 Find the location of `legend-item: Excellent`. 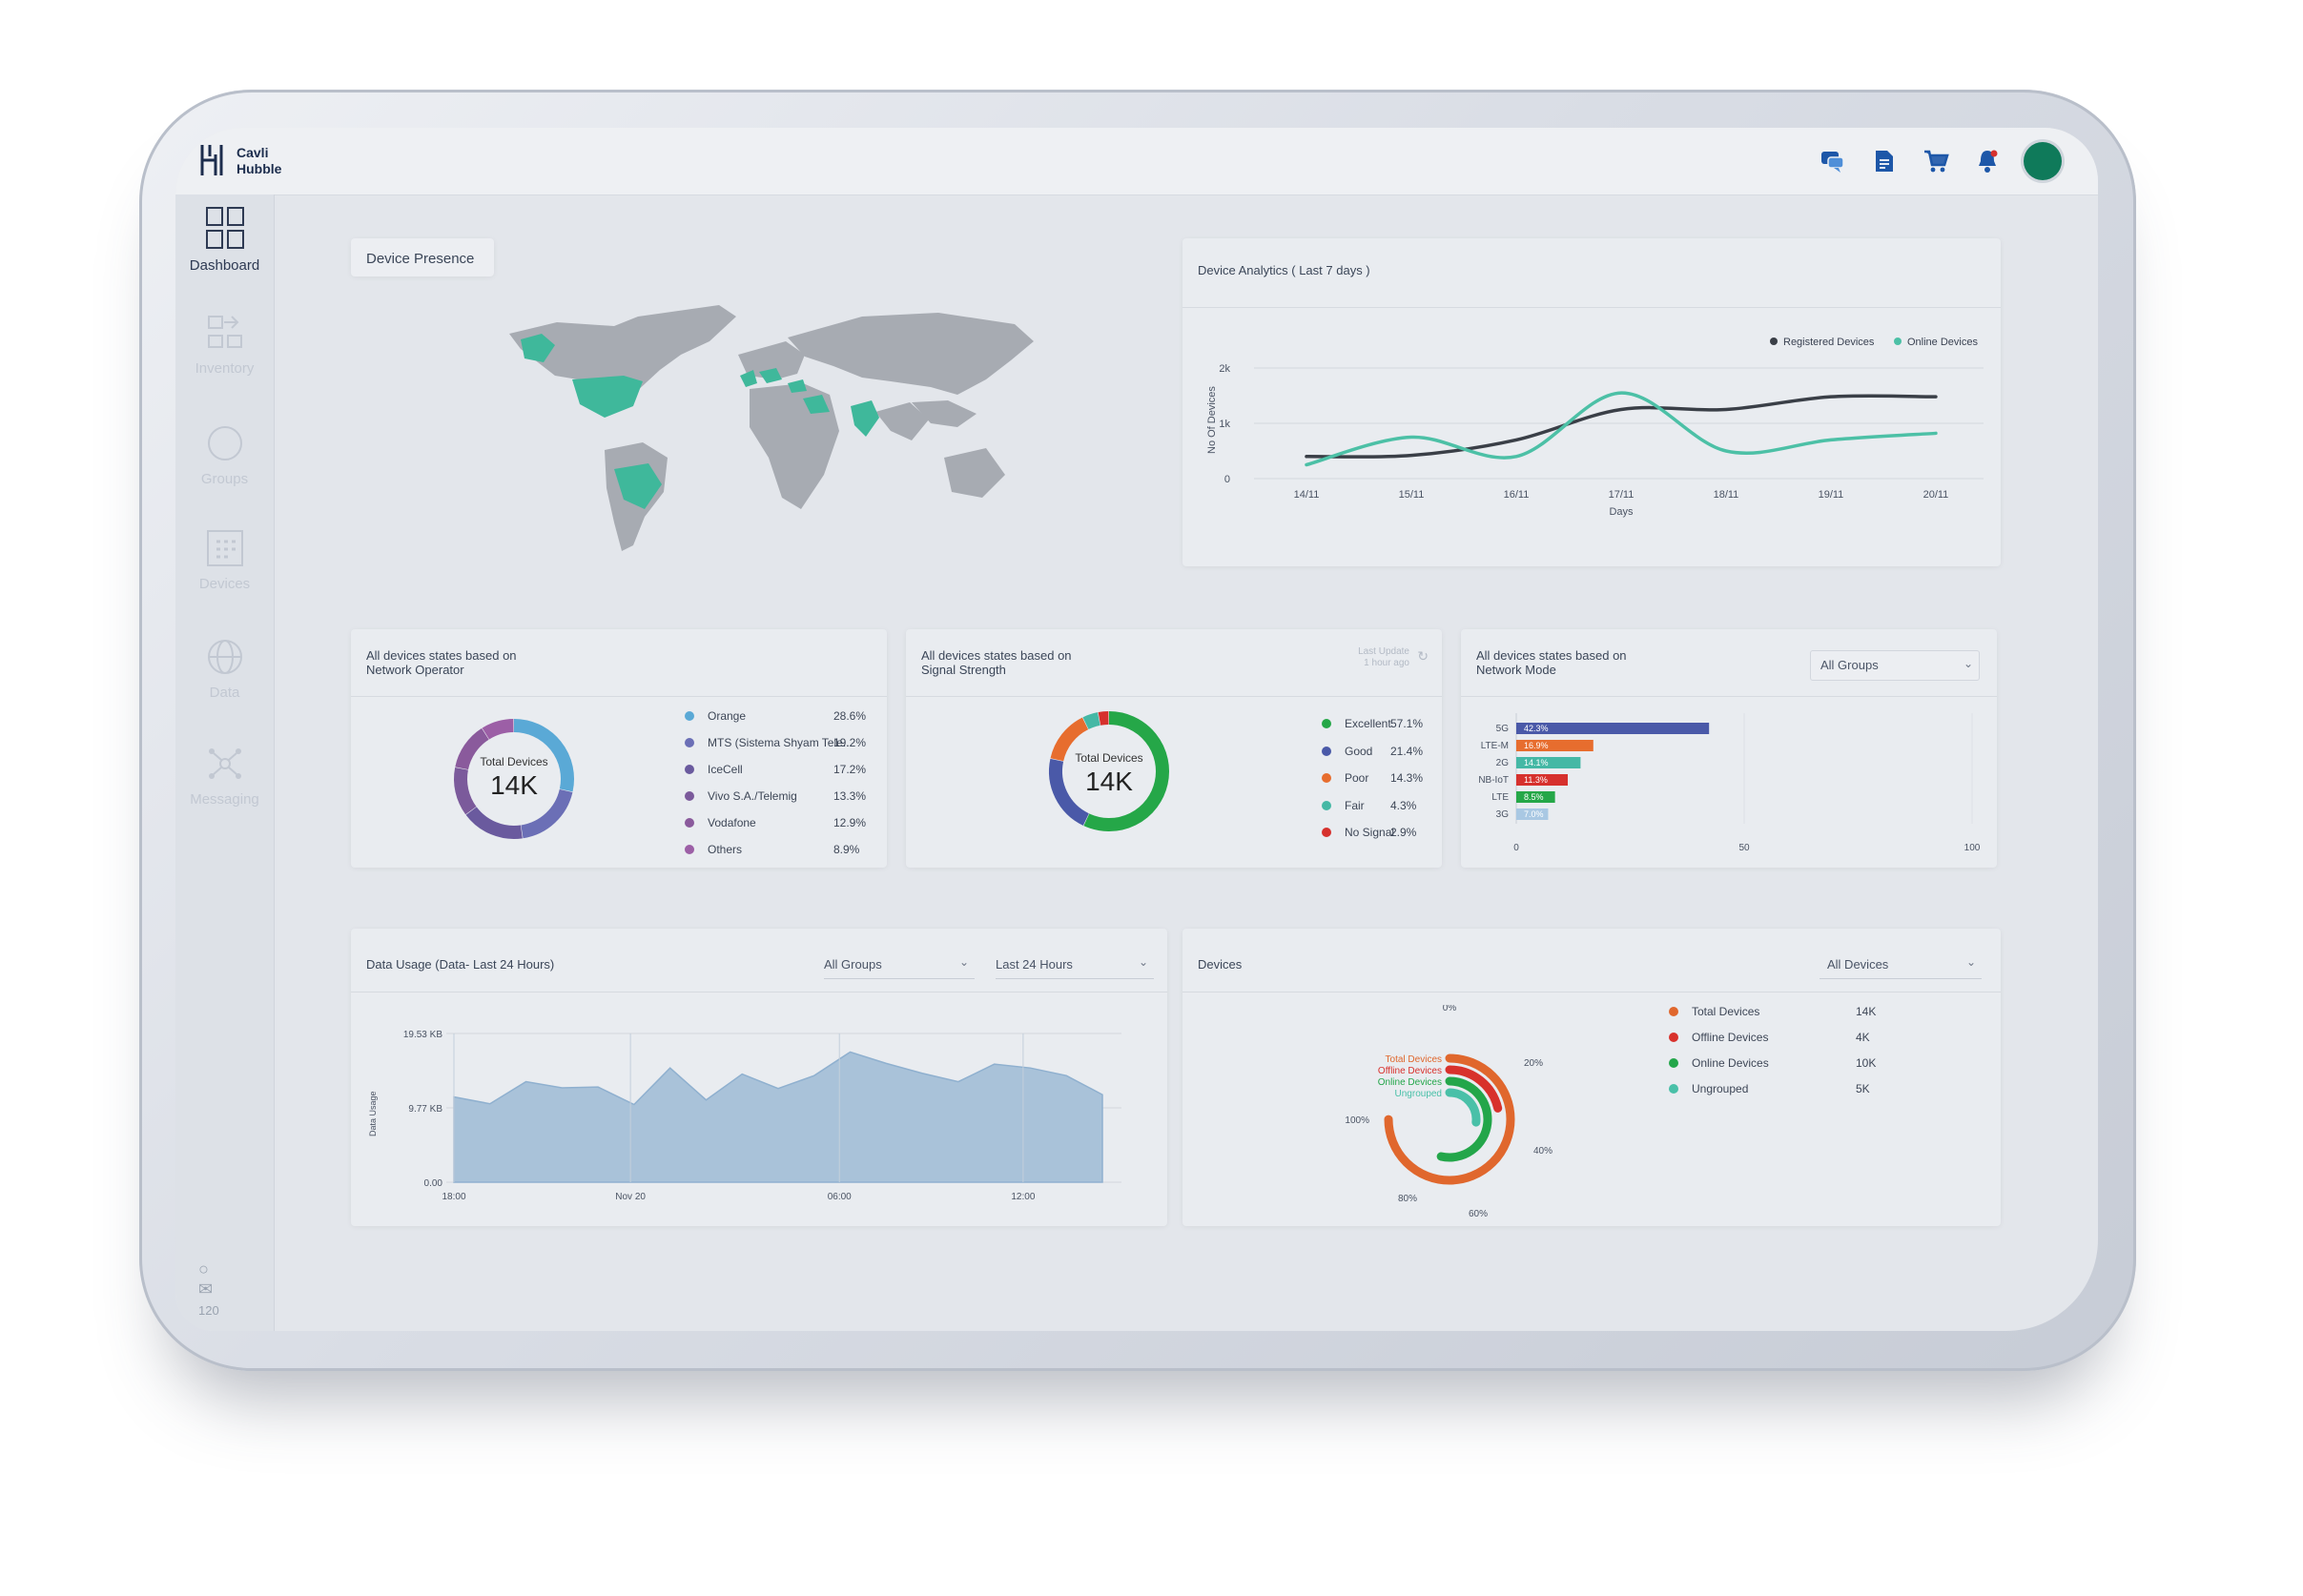

legend-item: Excellent is located at coordinates (1356, 723).